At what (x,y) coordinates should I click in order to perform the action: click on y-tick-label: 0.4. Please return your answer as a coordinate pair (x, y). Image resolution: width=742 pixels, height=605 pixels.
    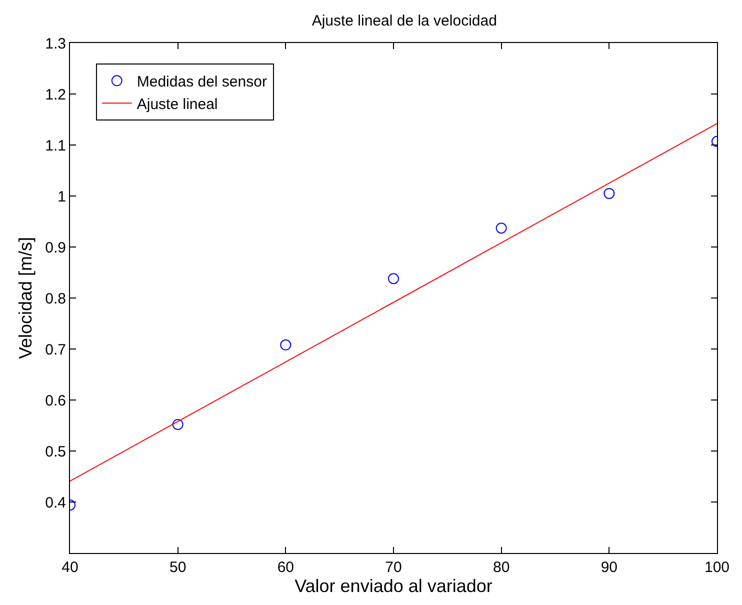
    Looking at the image, I should click on (55, 503).